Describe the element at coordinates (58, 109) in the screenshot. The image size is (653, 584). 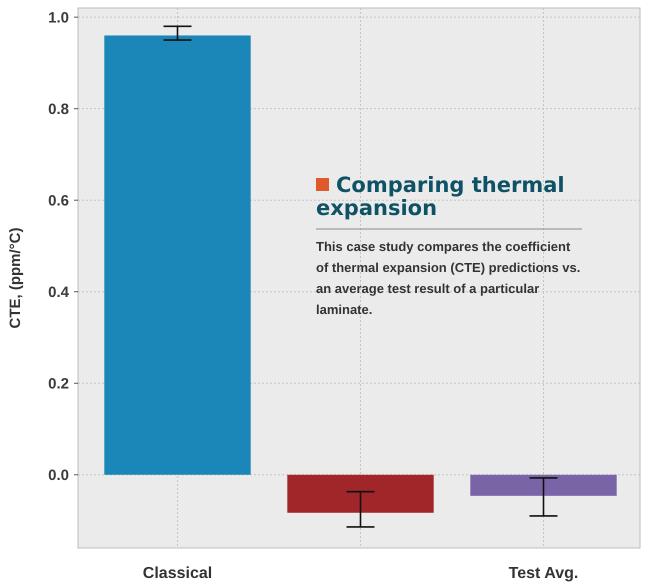
I see `y-tick-label: 0.8` at that location.